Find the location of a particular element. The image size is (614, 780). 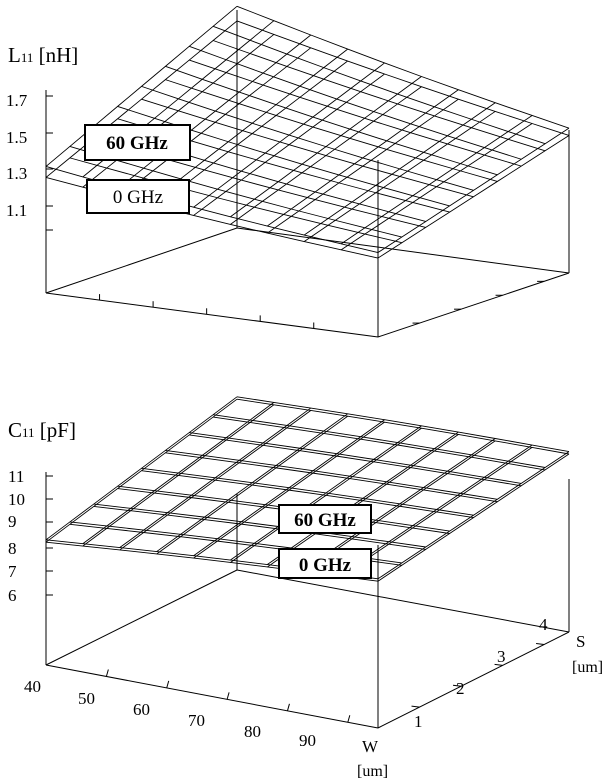

l11-title: L11 [nH] is located at coordinates (43, 55).